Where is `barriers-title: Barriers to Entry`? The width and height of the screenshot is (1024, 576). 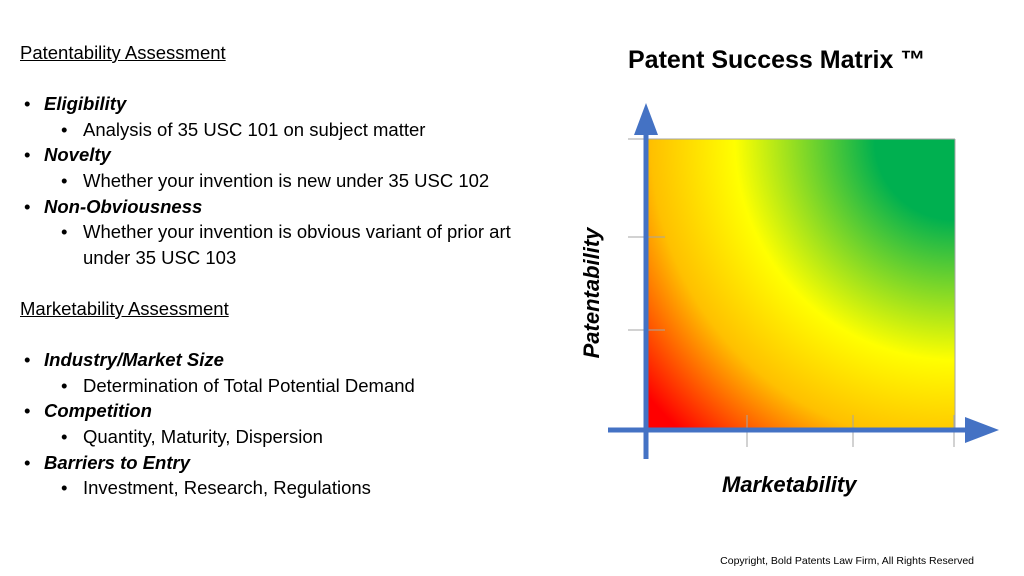 barriers-title: Barriers to Entry is located at coordinates (117, 462).